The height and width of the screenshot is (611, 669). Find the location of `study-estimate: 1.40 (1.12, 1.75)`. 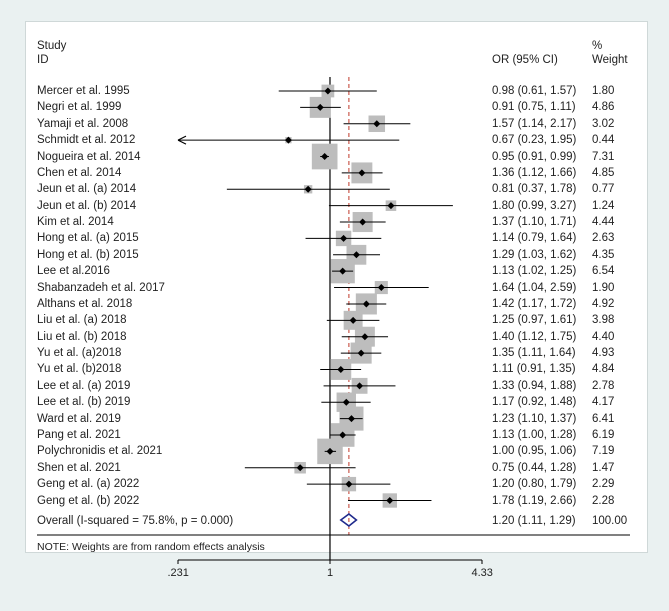

study-estimate: 1.40 (1.12, 1.75) is located at coordinates (534, 336).